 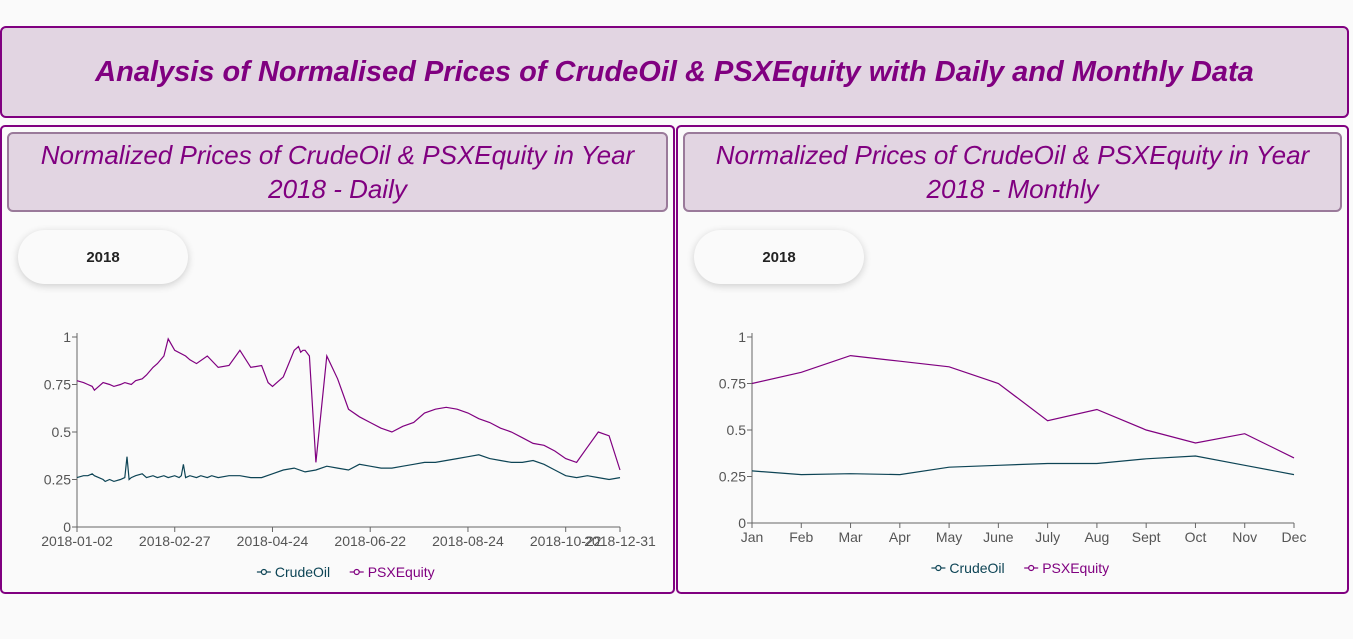 What do you see at coordinates (620, 541) in the screenshot?
I see `x-tick-label: 2018-12-31` at bounding box center [620, 541].